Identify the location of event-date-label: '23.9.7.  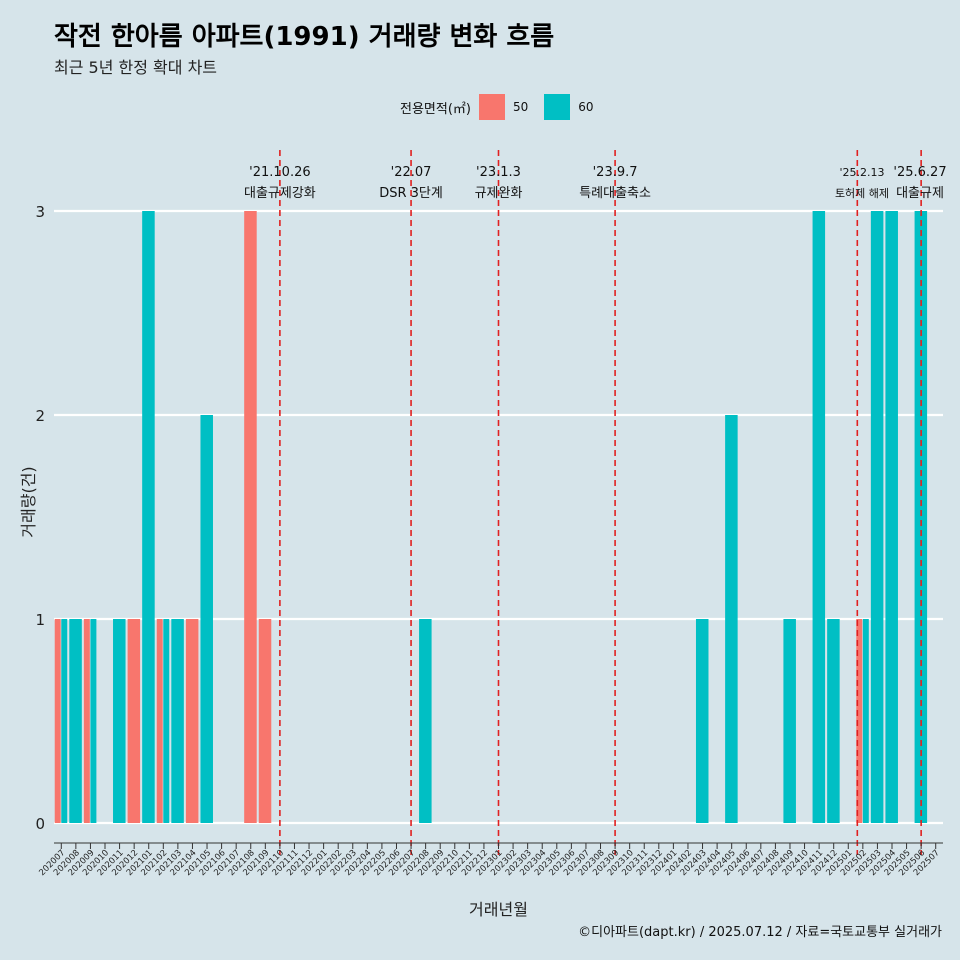
(615, 172).